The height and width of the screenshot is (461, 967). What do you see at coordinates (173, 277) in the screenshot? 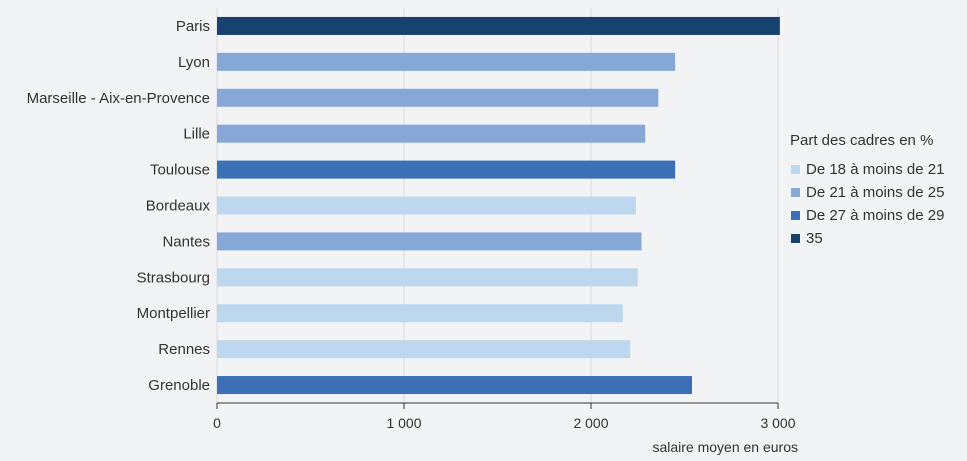
I see `category-label: Strasbourg` at bounding box center [173, 277].